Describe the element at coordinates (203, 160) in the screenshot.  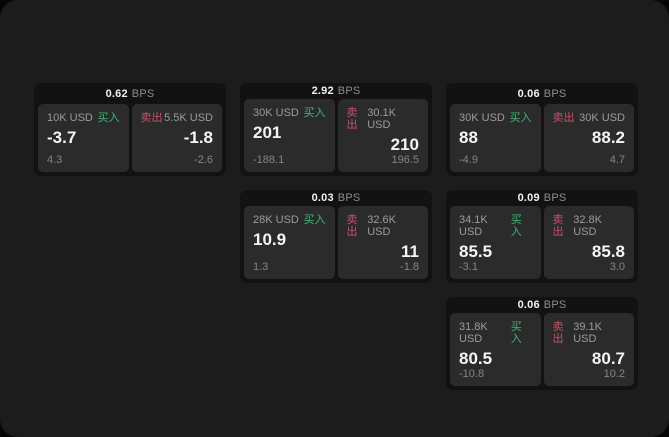
I see `sell-sub-value: -2.6` at that location.